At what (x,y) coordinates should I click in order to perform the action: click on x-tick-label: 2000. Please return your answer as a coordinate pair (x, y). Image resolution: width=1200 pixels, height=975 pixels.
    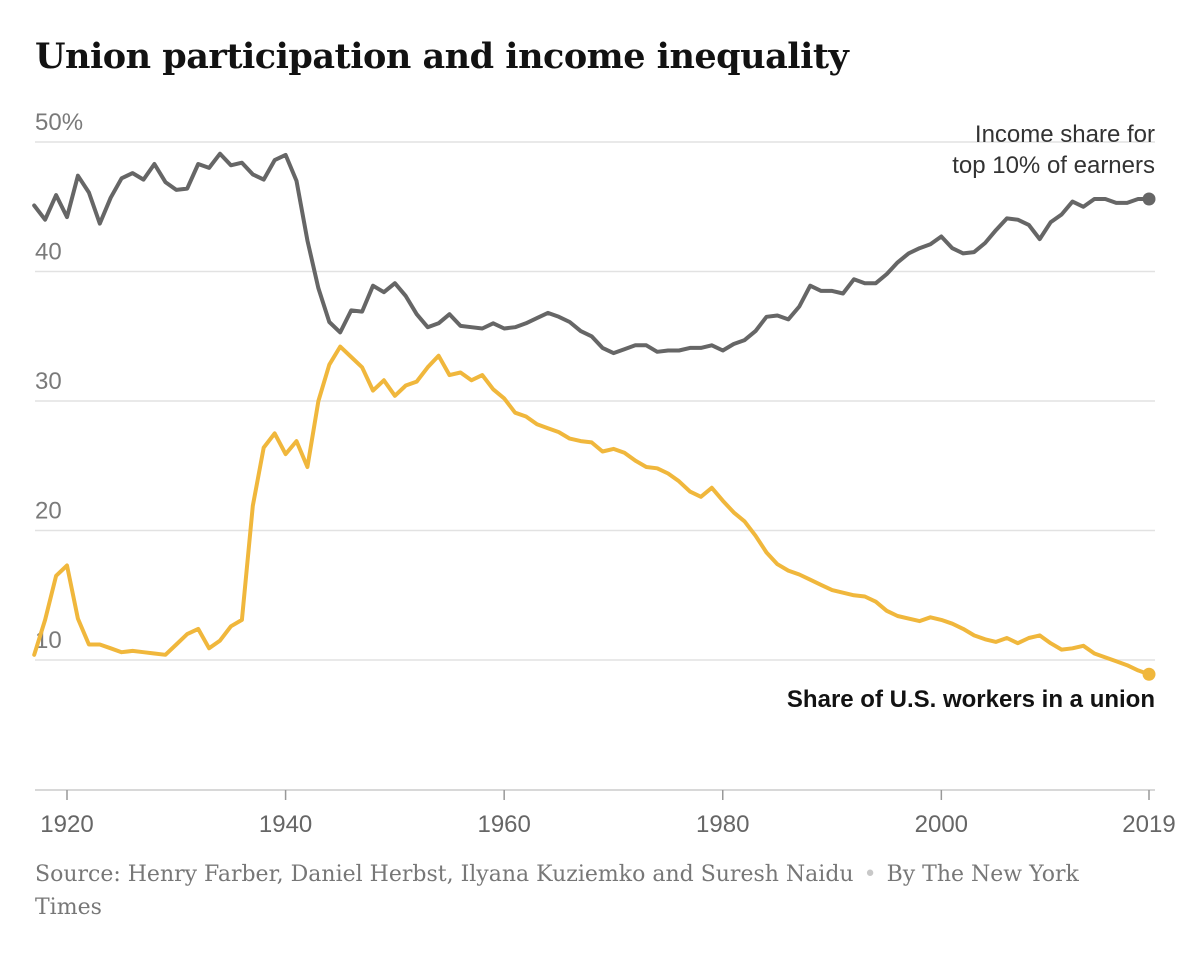
    Looking at the image, I should click on (941, 824).